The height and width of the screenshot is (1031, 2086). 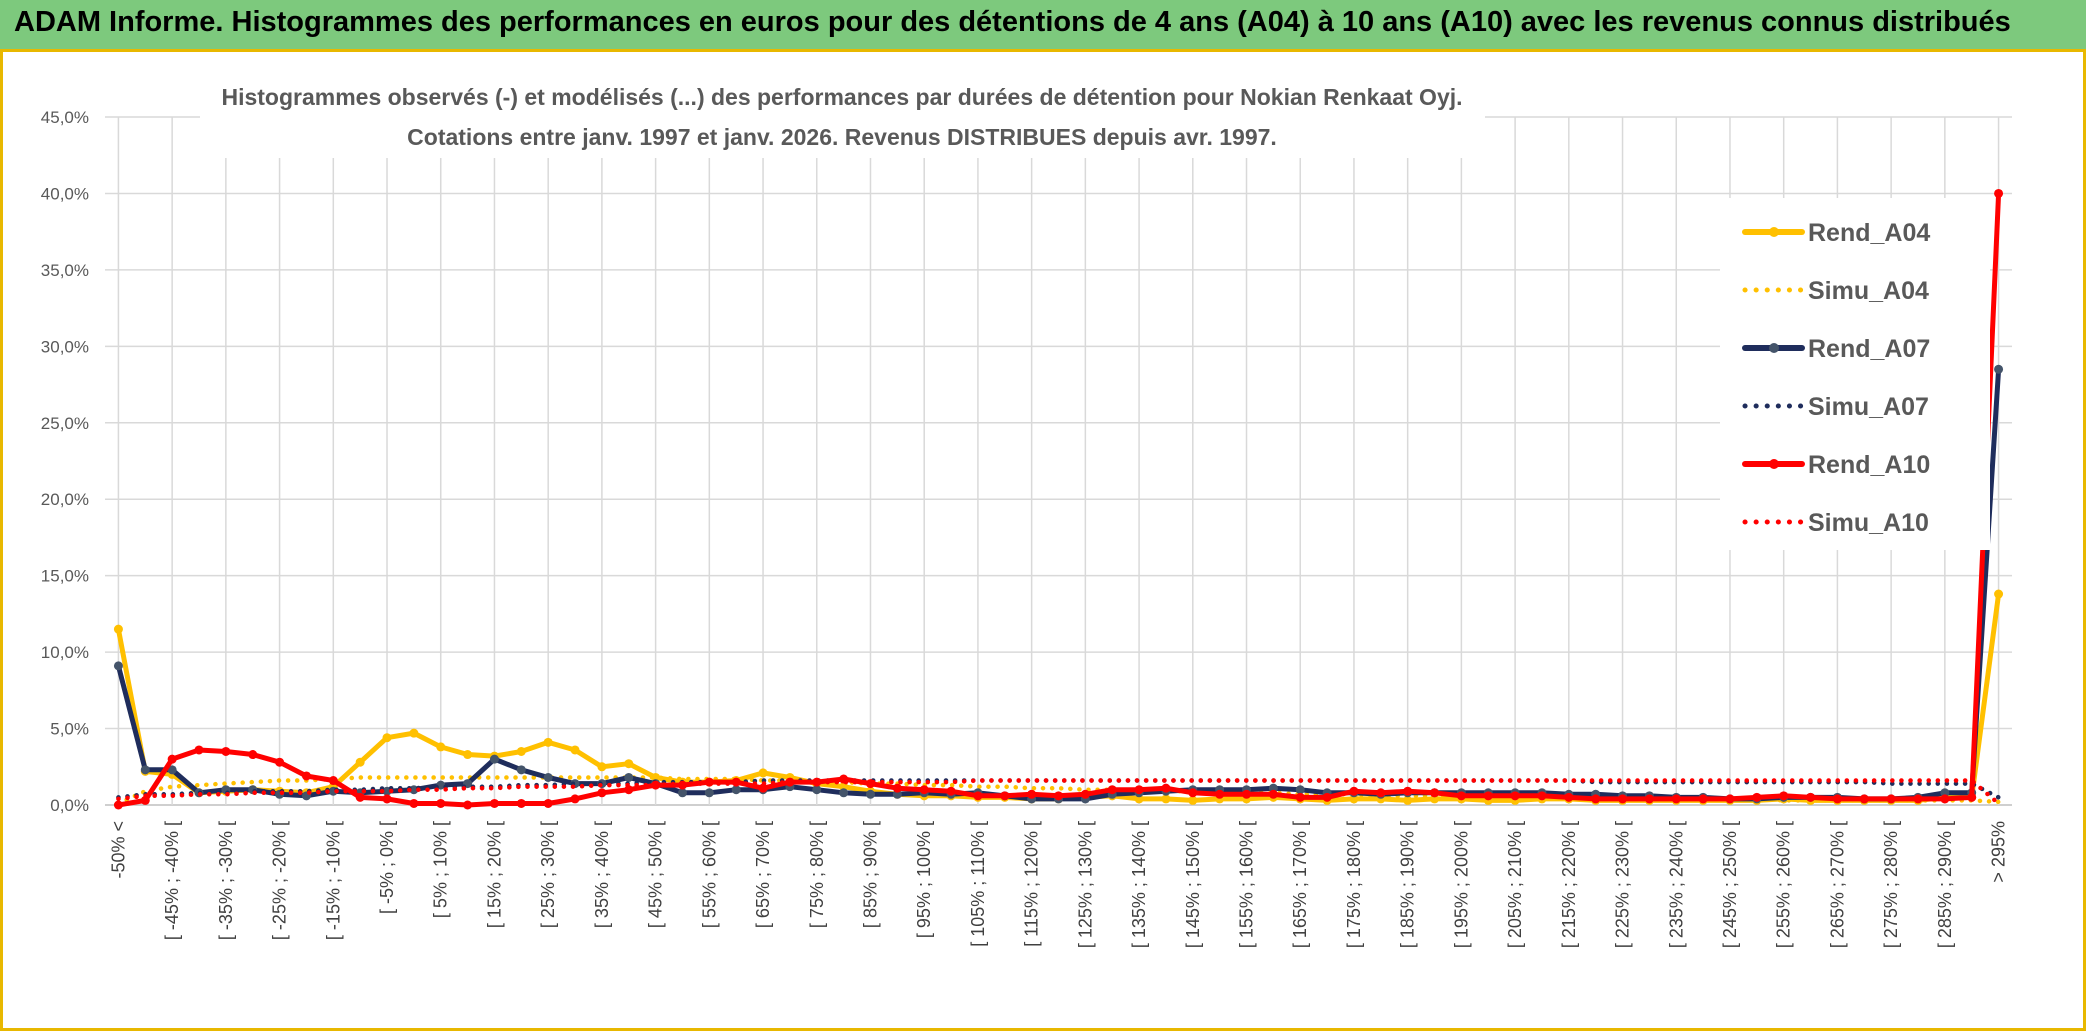 I want to click on x-tick-label: [ -5% ; 0% [, so click(x=387, y=867).